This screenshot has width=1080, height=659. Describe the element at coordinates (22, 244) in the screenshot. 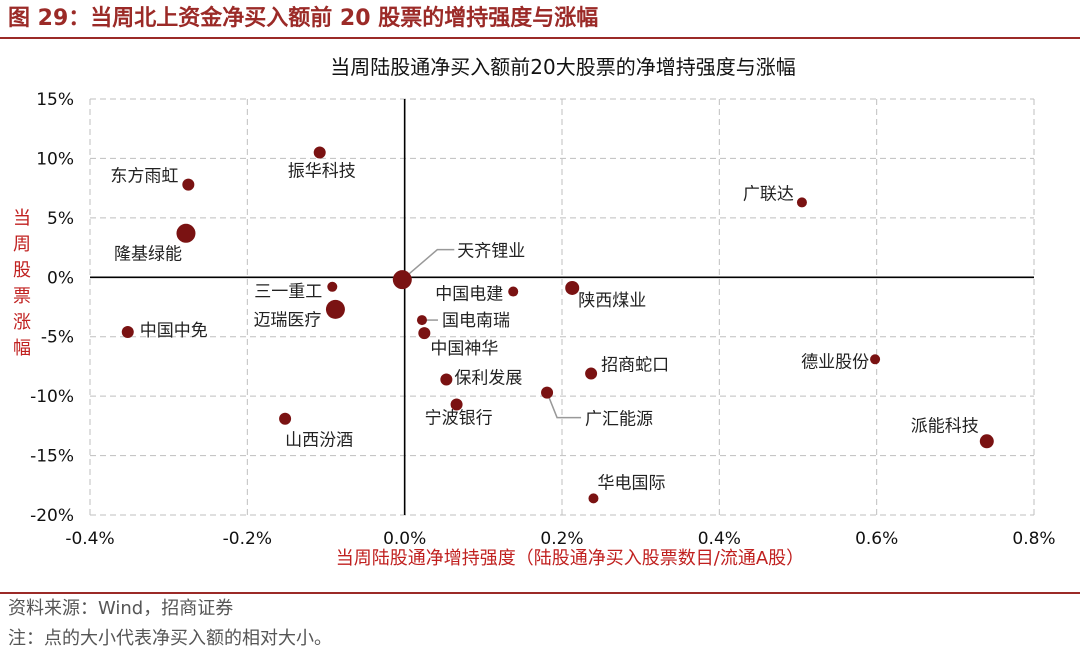

I see `y-axis-label-char: 周` at that location.